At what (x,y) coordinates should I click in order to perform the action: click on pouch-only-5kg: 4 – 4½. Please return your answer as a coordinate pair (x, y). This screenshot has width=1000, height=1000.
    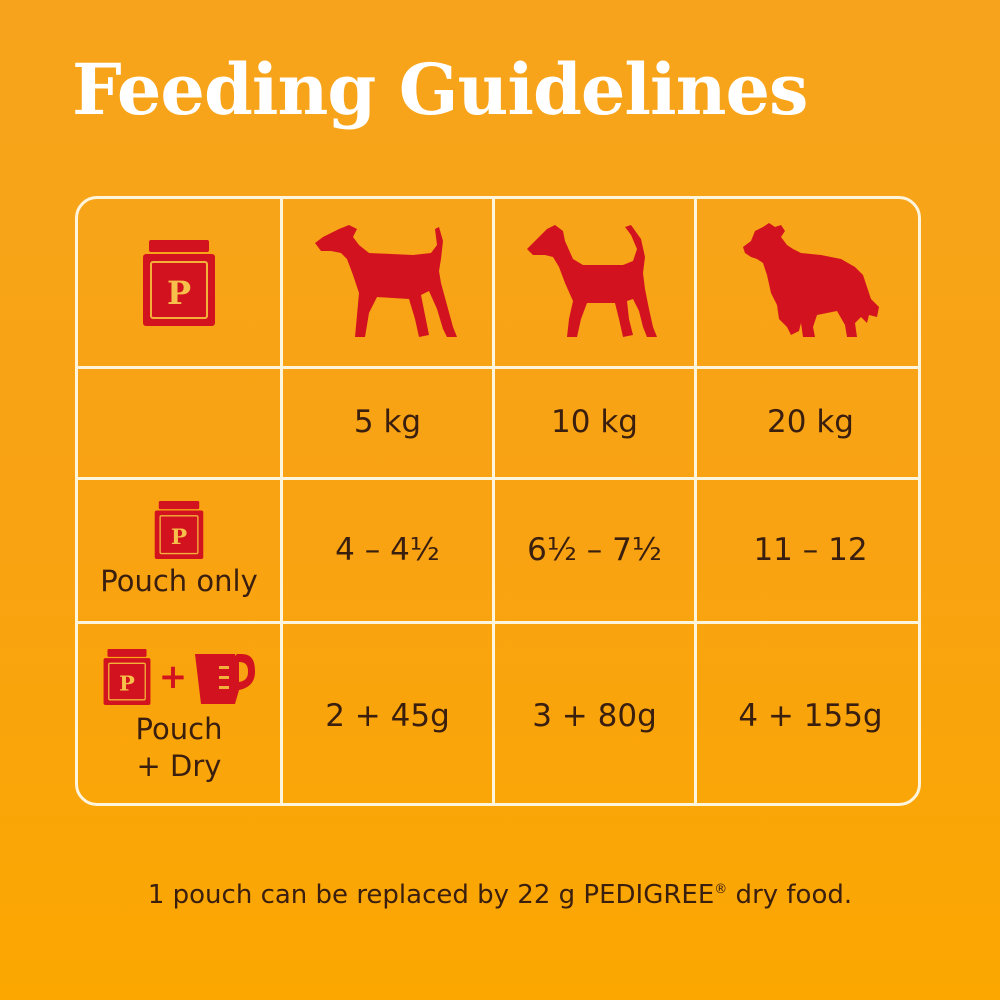
    Looking at the image, I should click on (387, 549).